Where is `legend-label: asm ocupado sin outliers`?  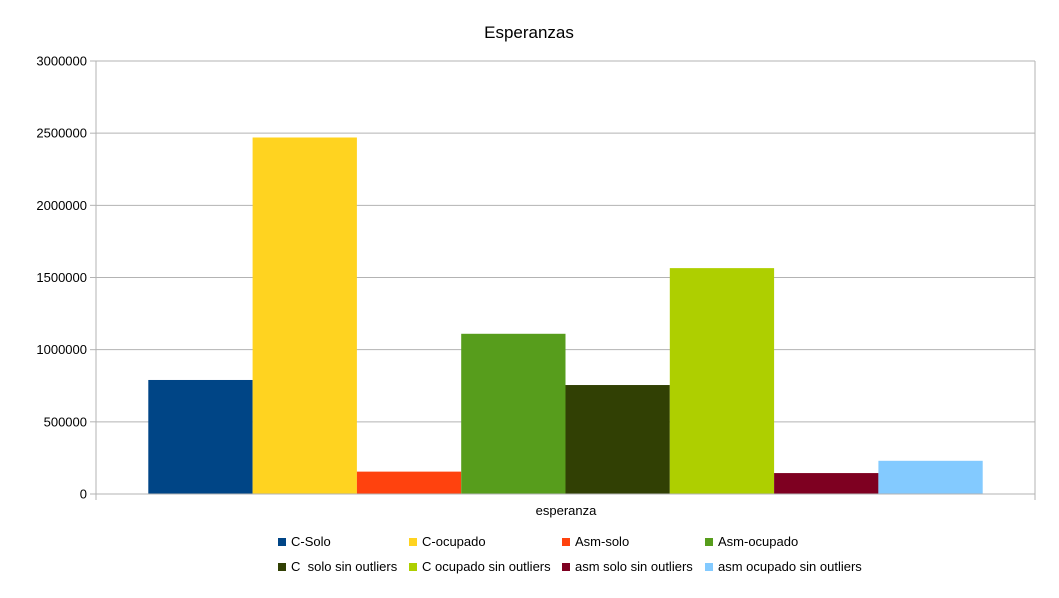 legend-label: asm ocupado sin outliers is located at coordinates (790, 567).